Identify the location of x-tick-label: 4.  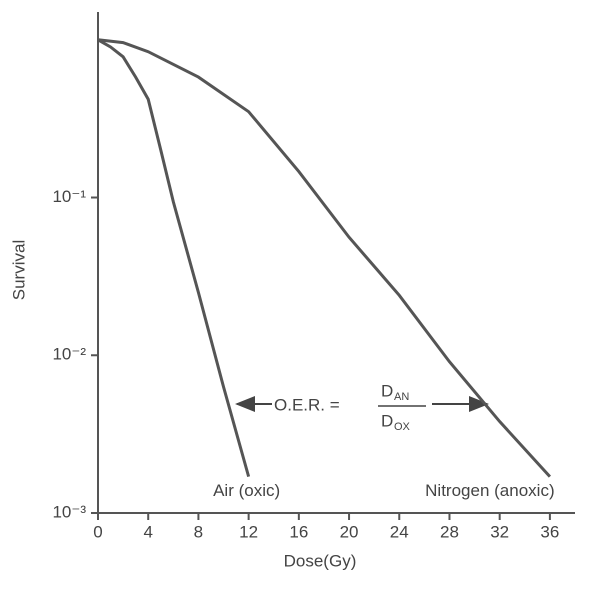
(147, 531).